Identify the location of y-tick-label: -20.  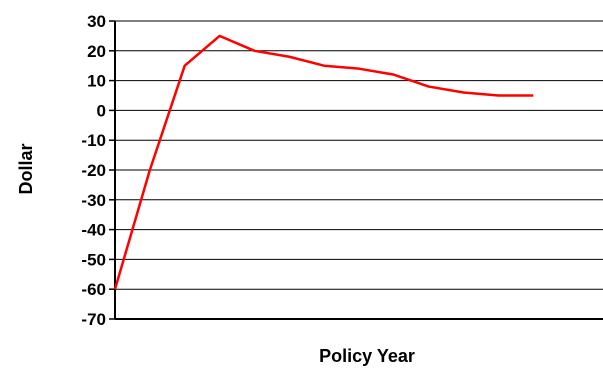
(93, 170).